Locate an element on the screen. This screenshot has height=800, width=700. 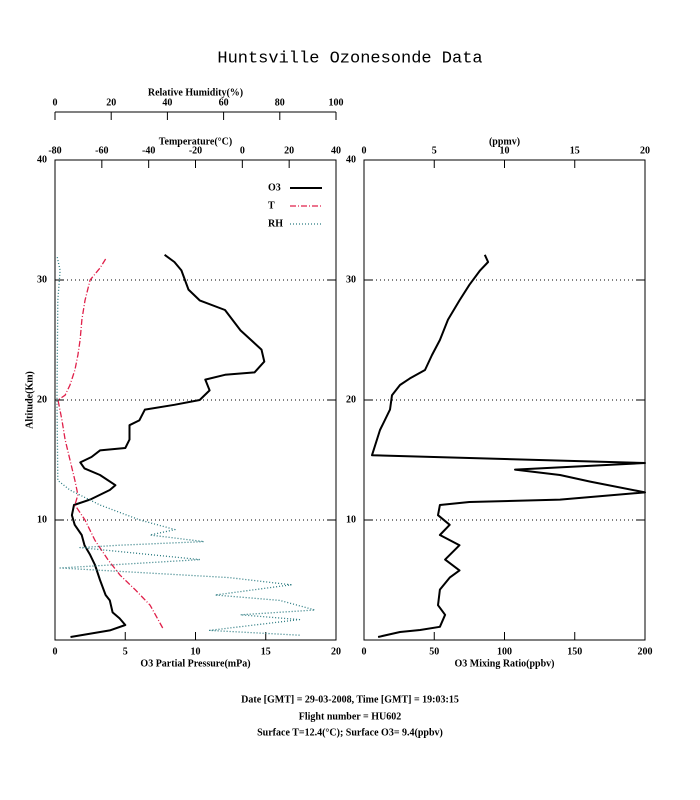
x-tick-label: -40 is located at coordinates (148, 150).